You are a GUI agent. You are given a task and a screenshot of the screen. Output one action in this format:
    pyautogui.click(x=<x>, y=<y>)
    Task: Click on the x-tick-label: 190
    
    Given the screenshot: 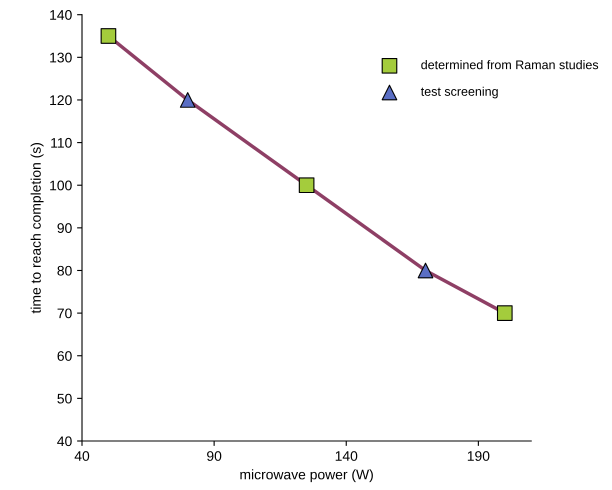 What is the action you would take?
    pyautogui.click(x=479, y=456)
    